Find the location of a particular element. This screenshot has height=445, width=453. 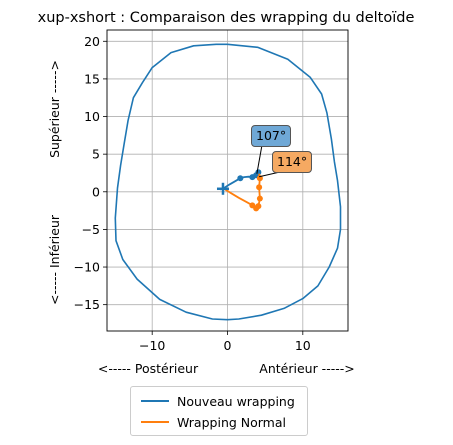

y-tick-label: 20 is located at coordinates (92, 41).